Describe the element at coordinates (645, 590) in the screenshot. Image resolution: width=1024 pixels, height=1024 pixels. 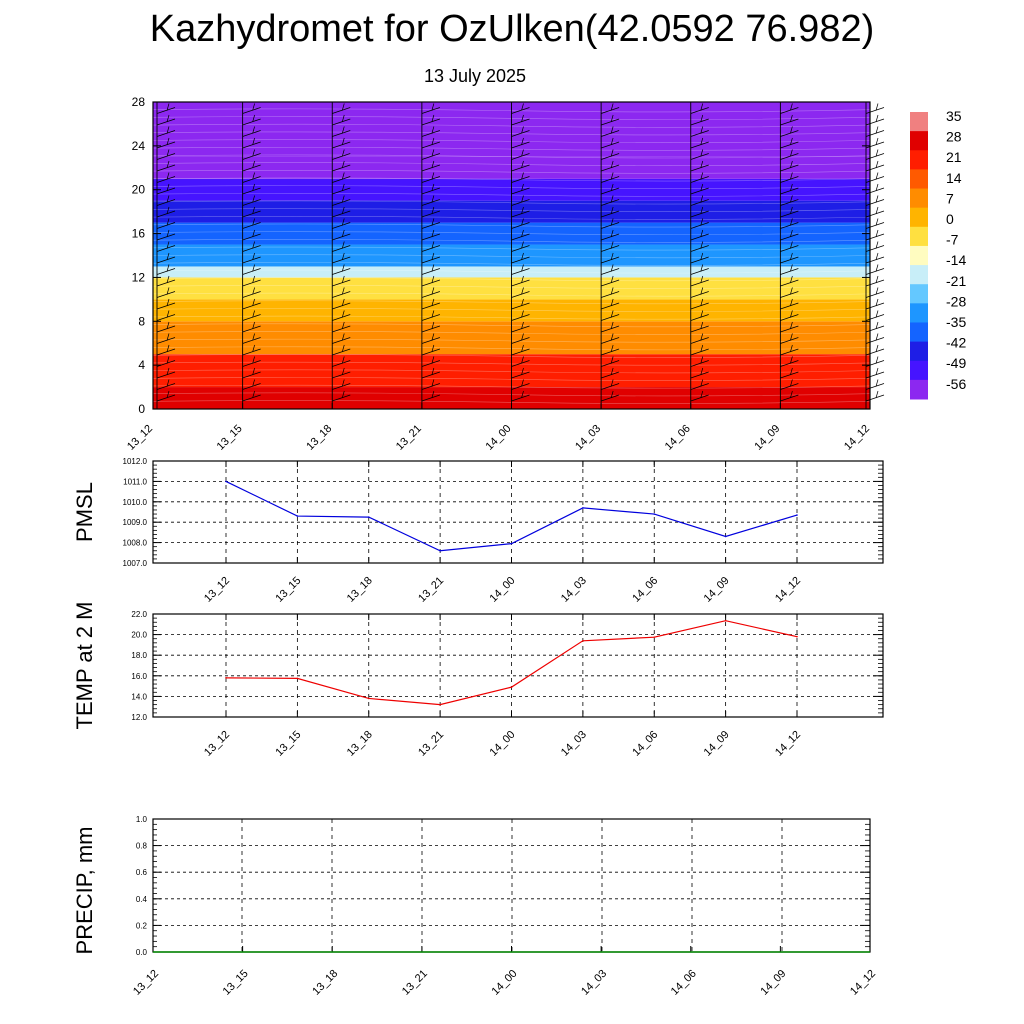
I see `x-tick-label: 14_06` at that location.